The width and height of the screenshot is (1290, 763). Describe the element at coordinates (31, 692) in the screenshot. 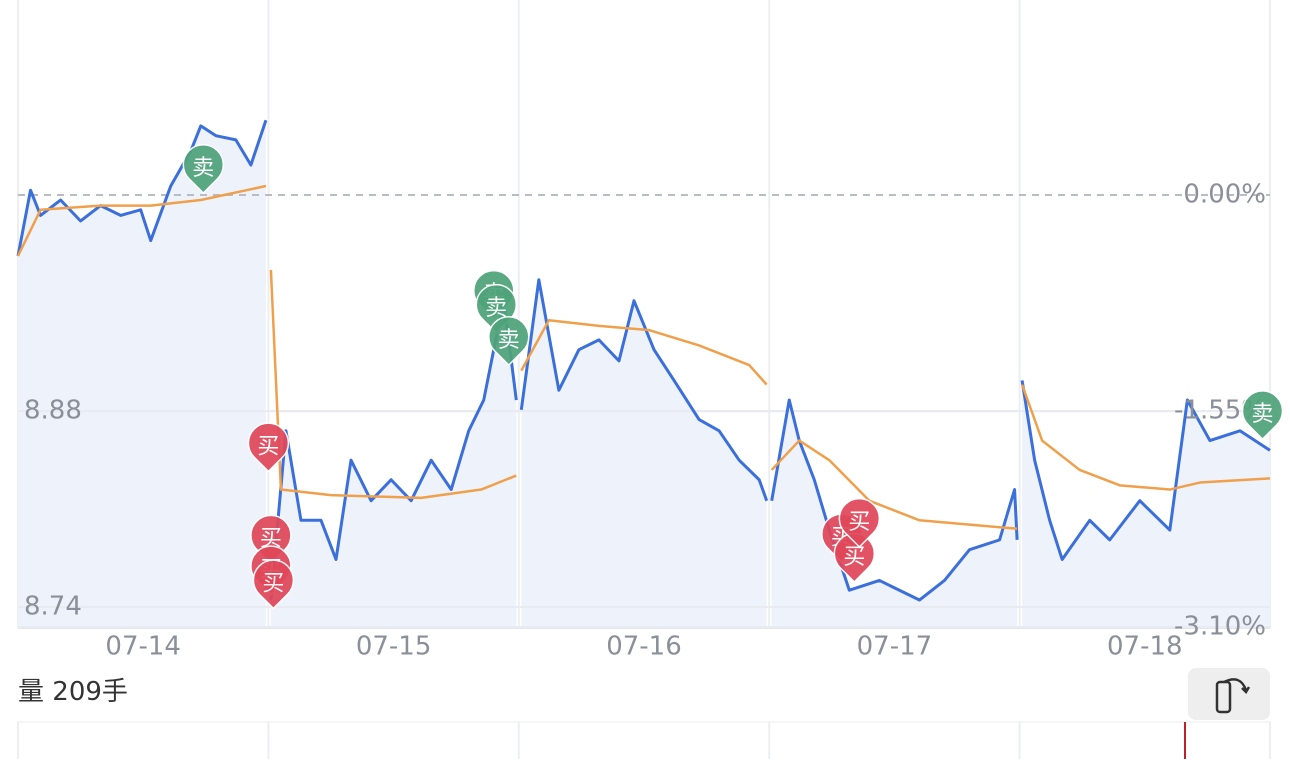

I see `volume-title: 量` at that location.